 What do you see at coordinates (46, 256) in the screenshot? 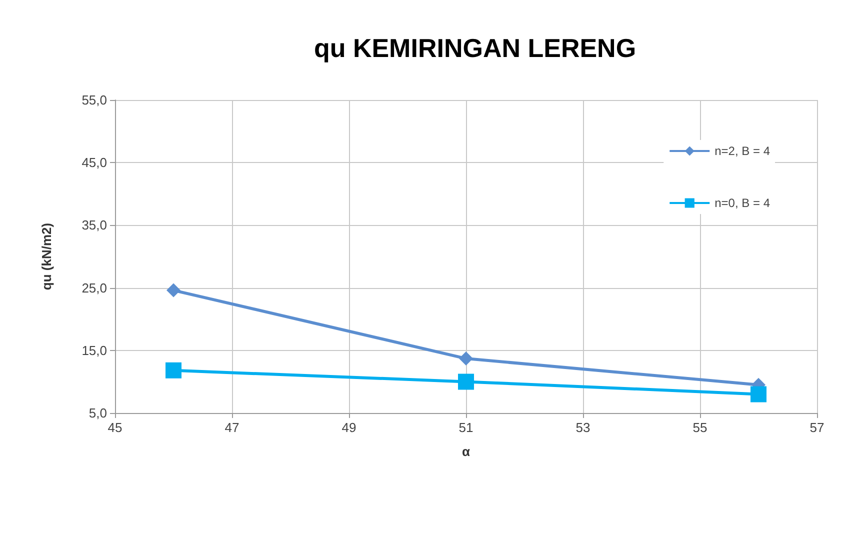
I see `y-axis-title: qu (kN/m2)` at bounding box center [46, 256].